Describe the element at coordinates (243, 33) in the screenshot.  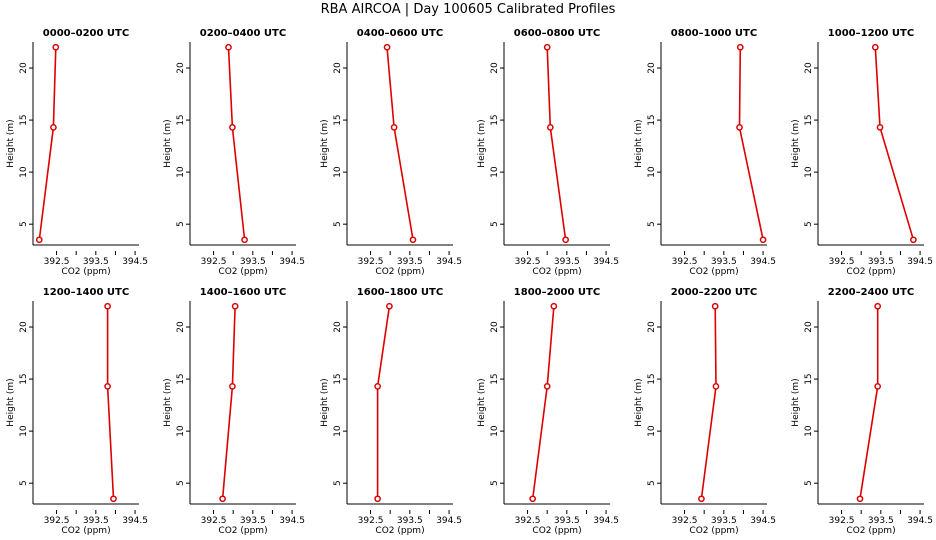
I see `panel-title: 0200–0400 UTC` at that location.